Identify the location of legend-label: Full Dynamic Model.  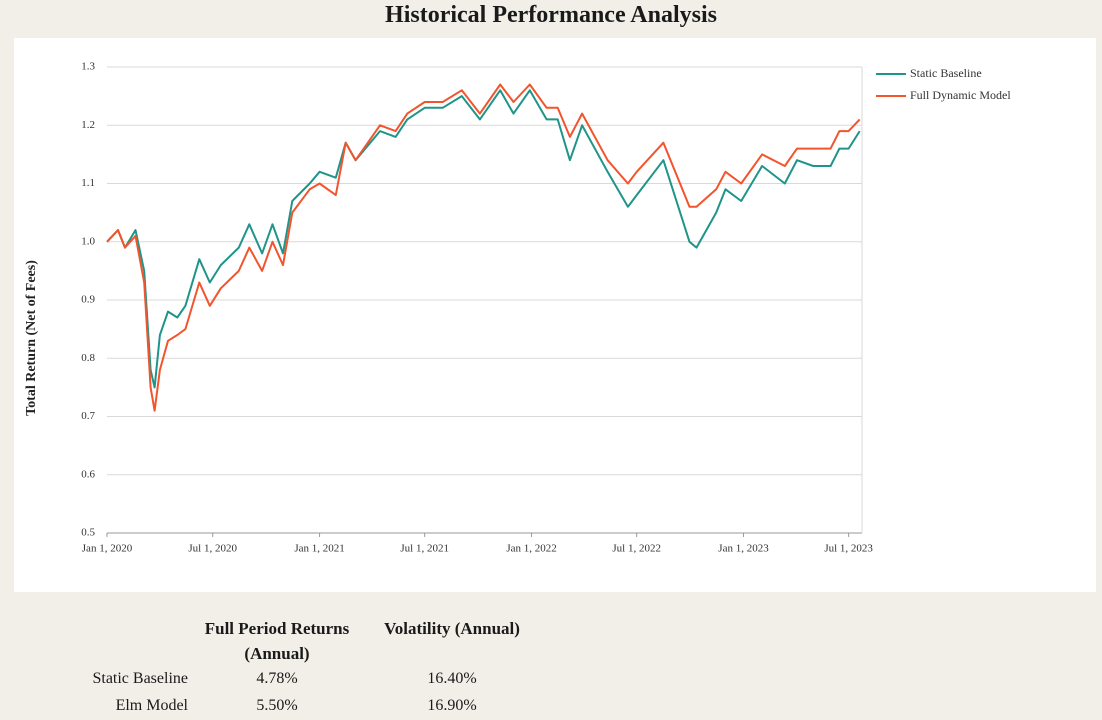
(960, 95).